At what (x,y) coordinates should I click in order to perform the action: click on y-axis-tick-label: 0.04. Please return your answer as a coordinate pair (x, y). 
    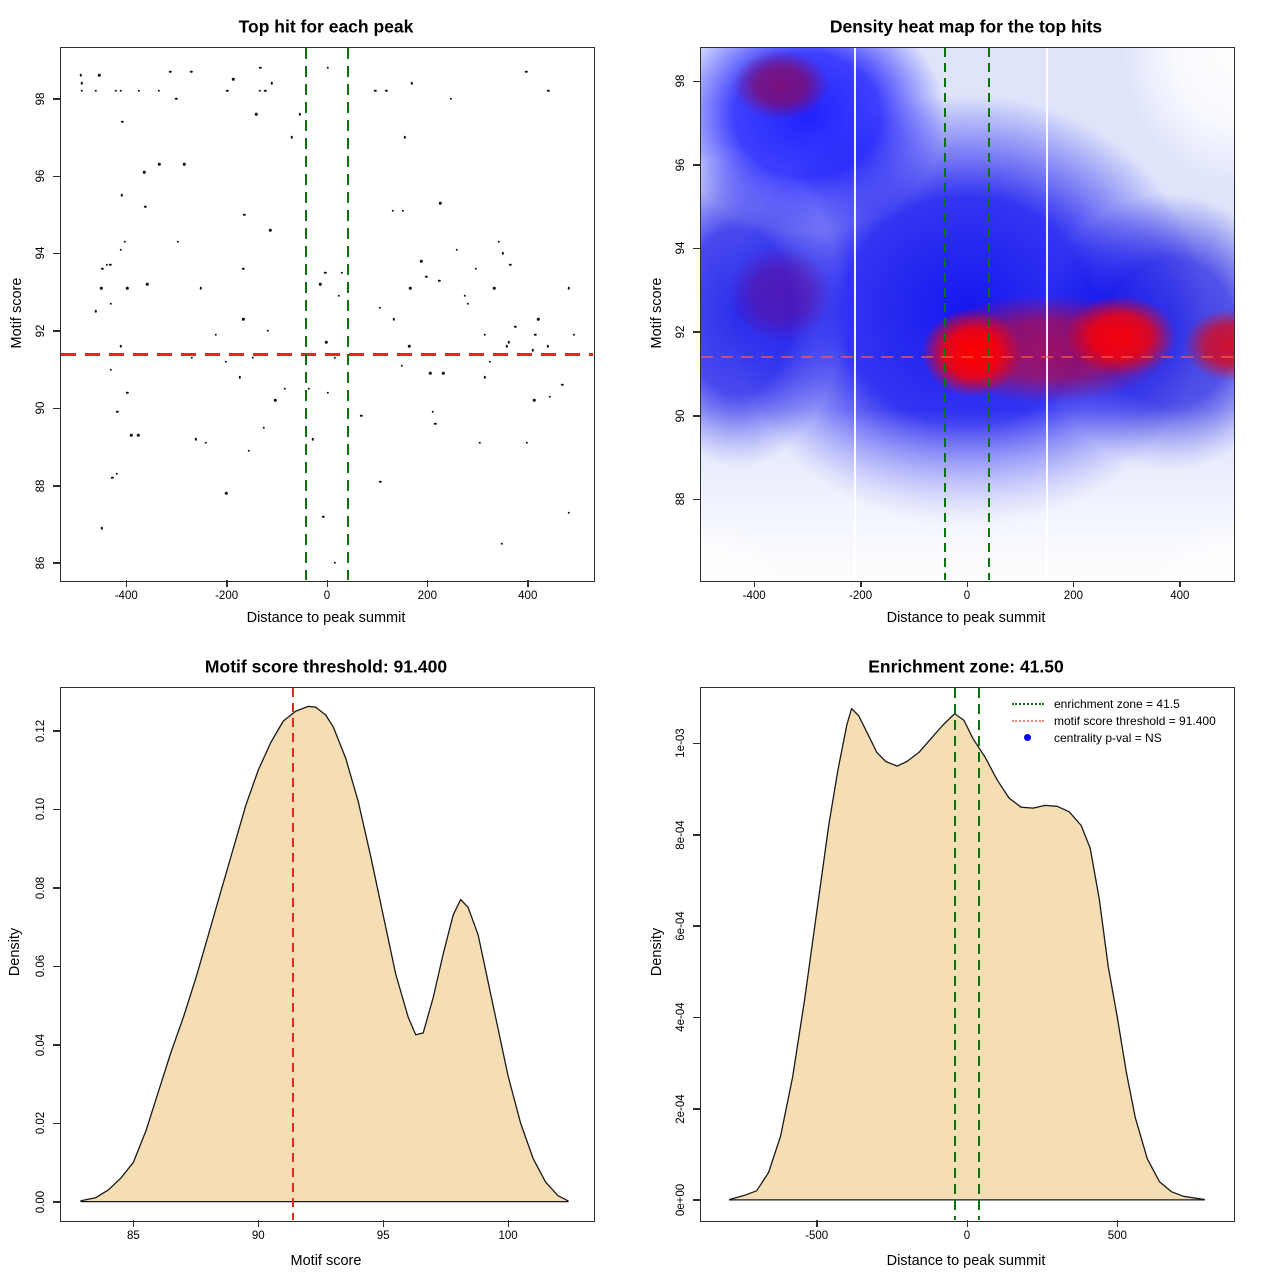
    Looking at the image, I should click on (41, 1044).